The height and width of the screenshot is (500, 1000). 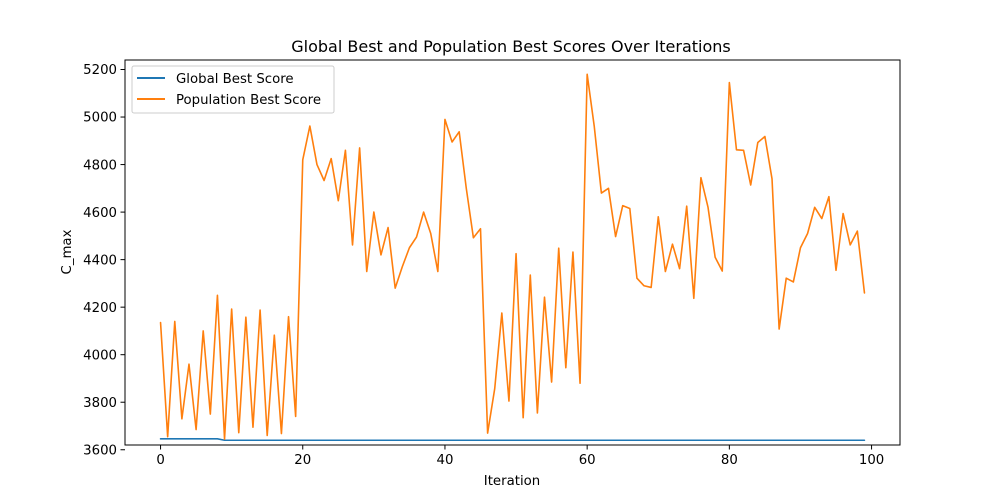 What do you see at coordinates (729, 460) in the screenshot?
I see `x-tick-label: 80` at bounding box center [729, 460].